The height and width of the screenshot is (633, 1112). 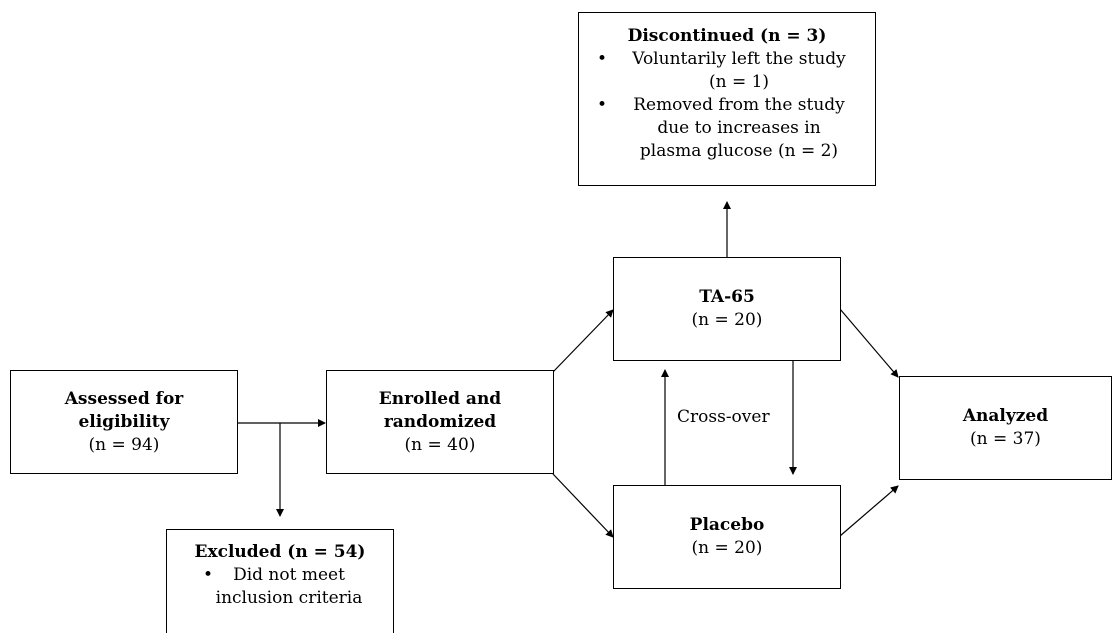 What do you see at coordinates (727, 537) in the screenshot?
I see `node-placebo: Placebo (n = 20)` at bounding box center [727, 537].